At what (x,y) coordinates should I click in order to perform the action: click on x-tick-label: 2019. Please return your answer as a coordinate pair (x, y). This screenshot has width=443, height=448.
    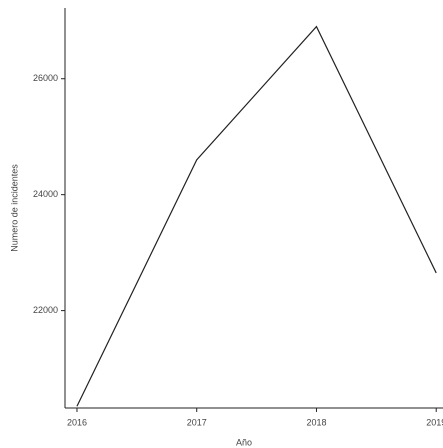
    Looking at the image, I should click on (434, 422).